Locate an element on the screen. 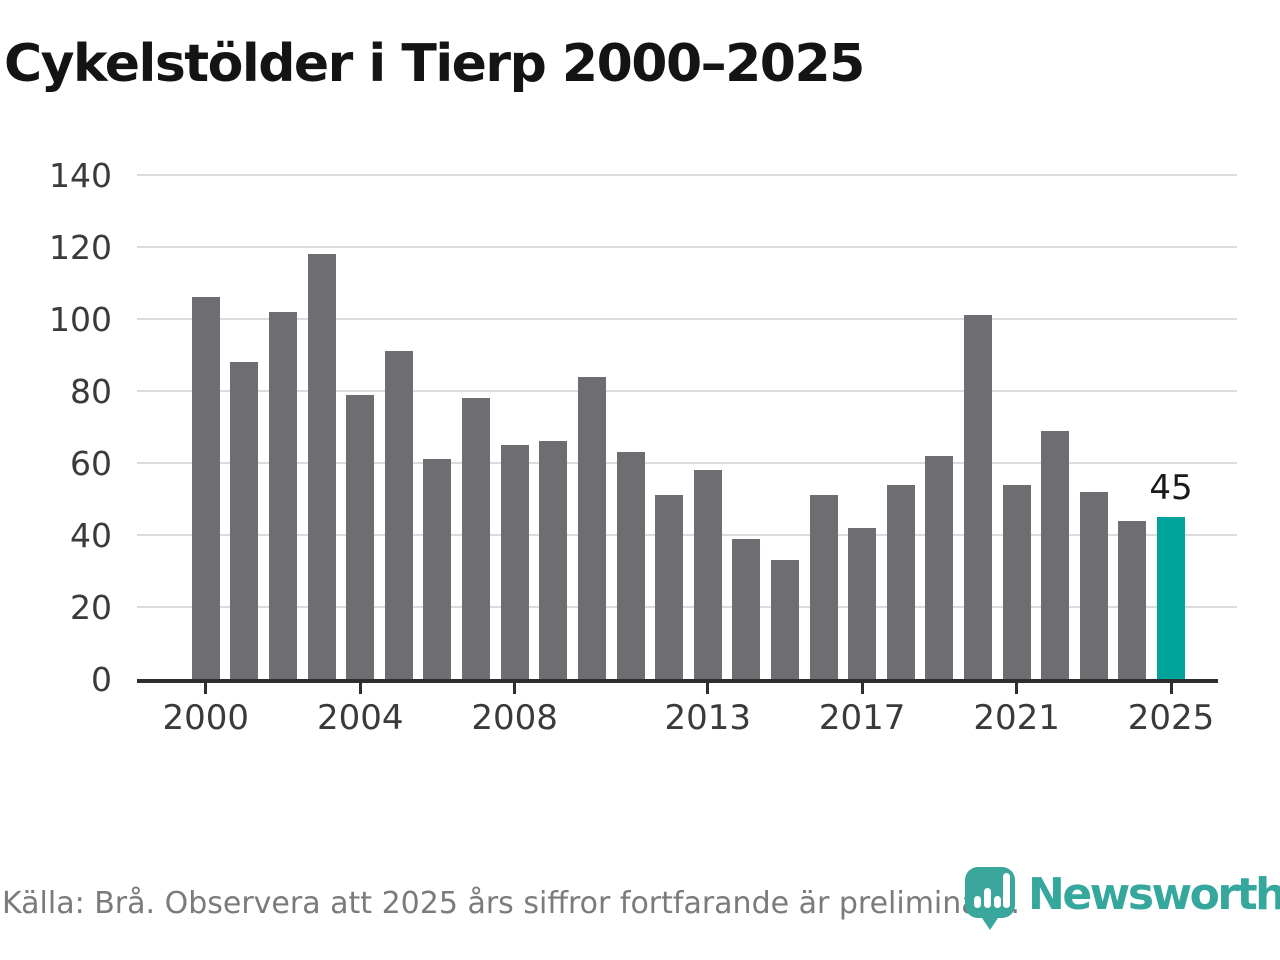 Image resolution: width=1280 pixels, height=960 pixels. x-axis-label-2021: 2021 is located at coordinates (1016, 718).